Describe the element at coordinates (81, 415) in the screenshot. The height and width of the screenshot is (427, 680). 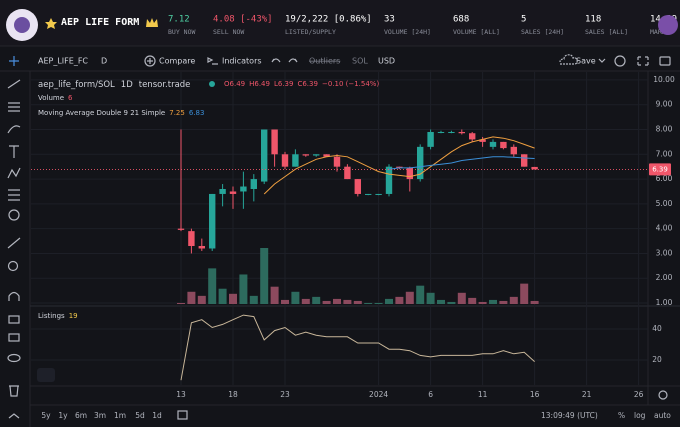
I see `range-button: 6m` at that location.